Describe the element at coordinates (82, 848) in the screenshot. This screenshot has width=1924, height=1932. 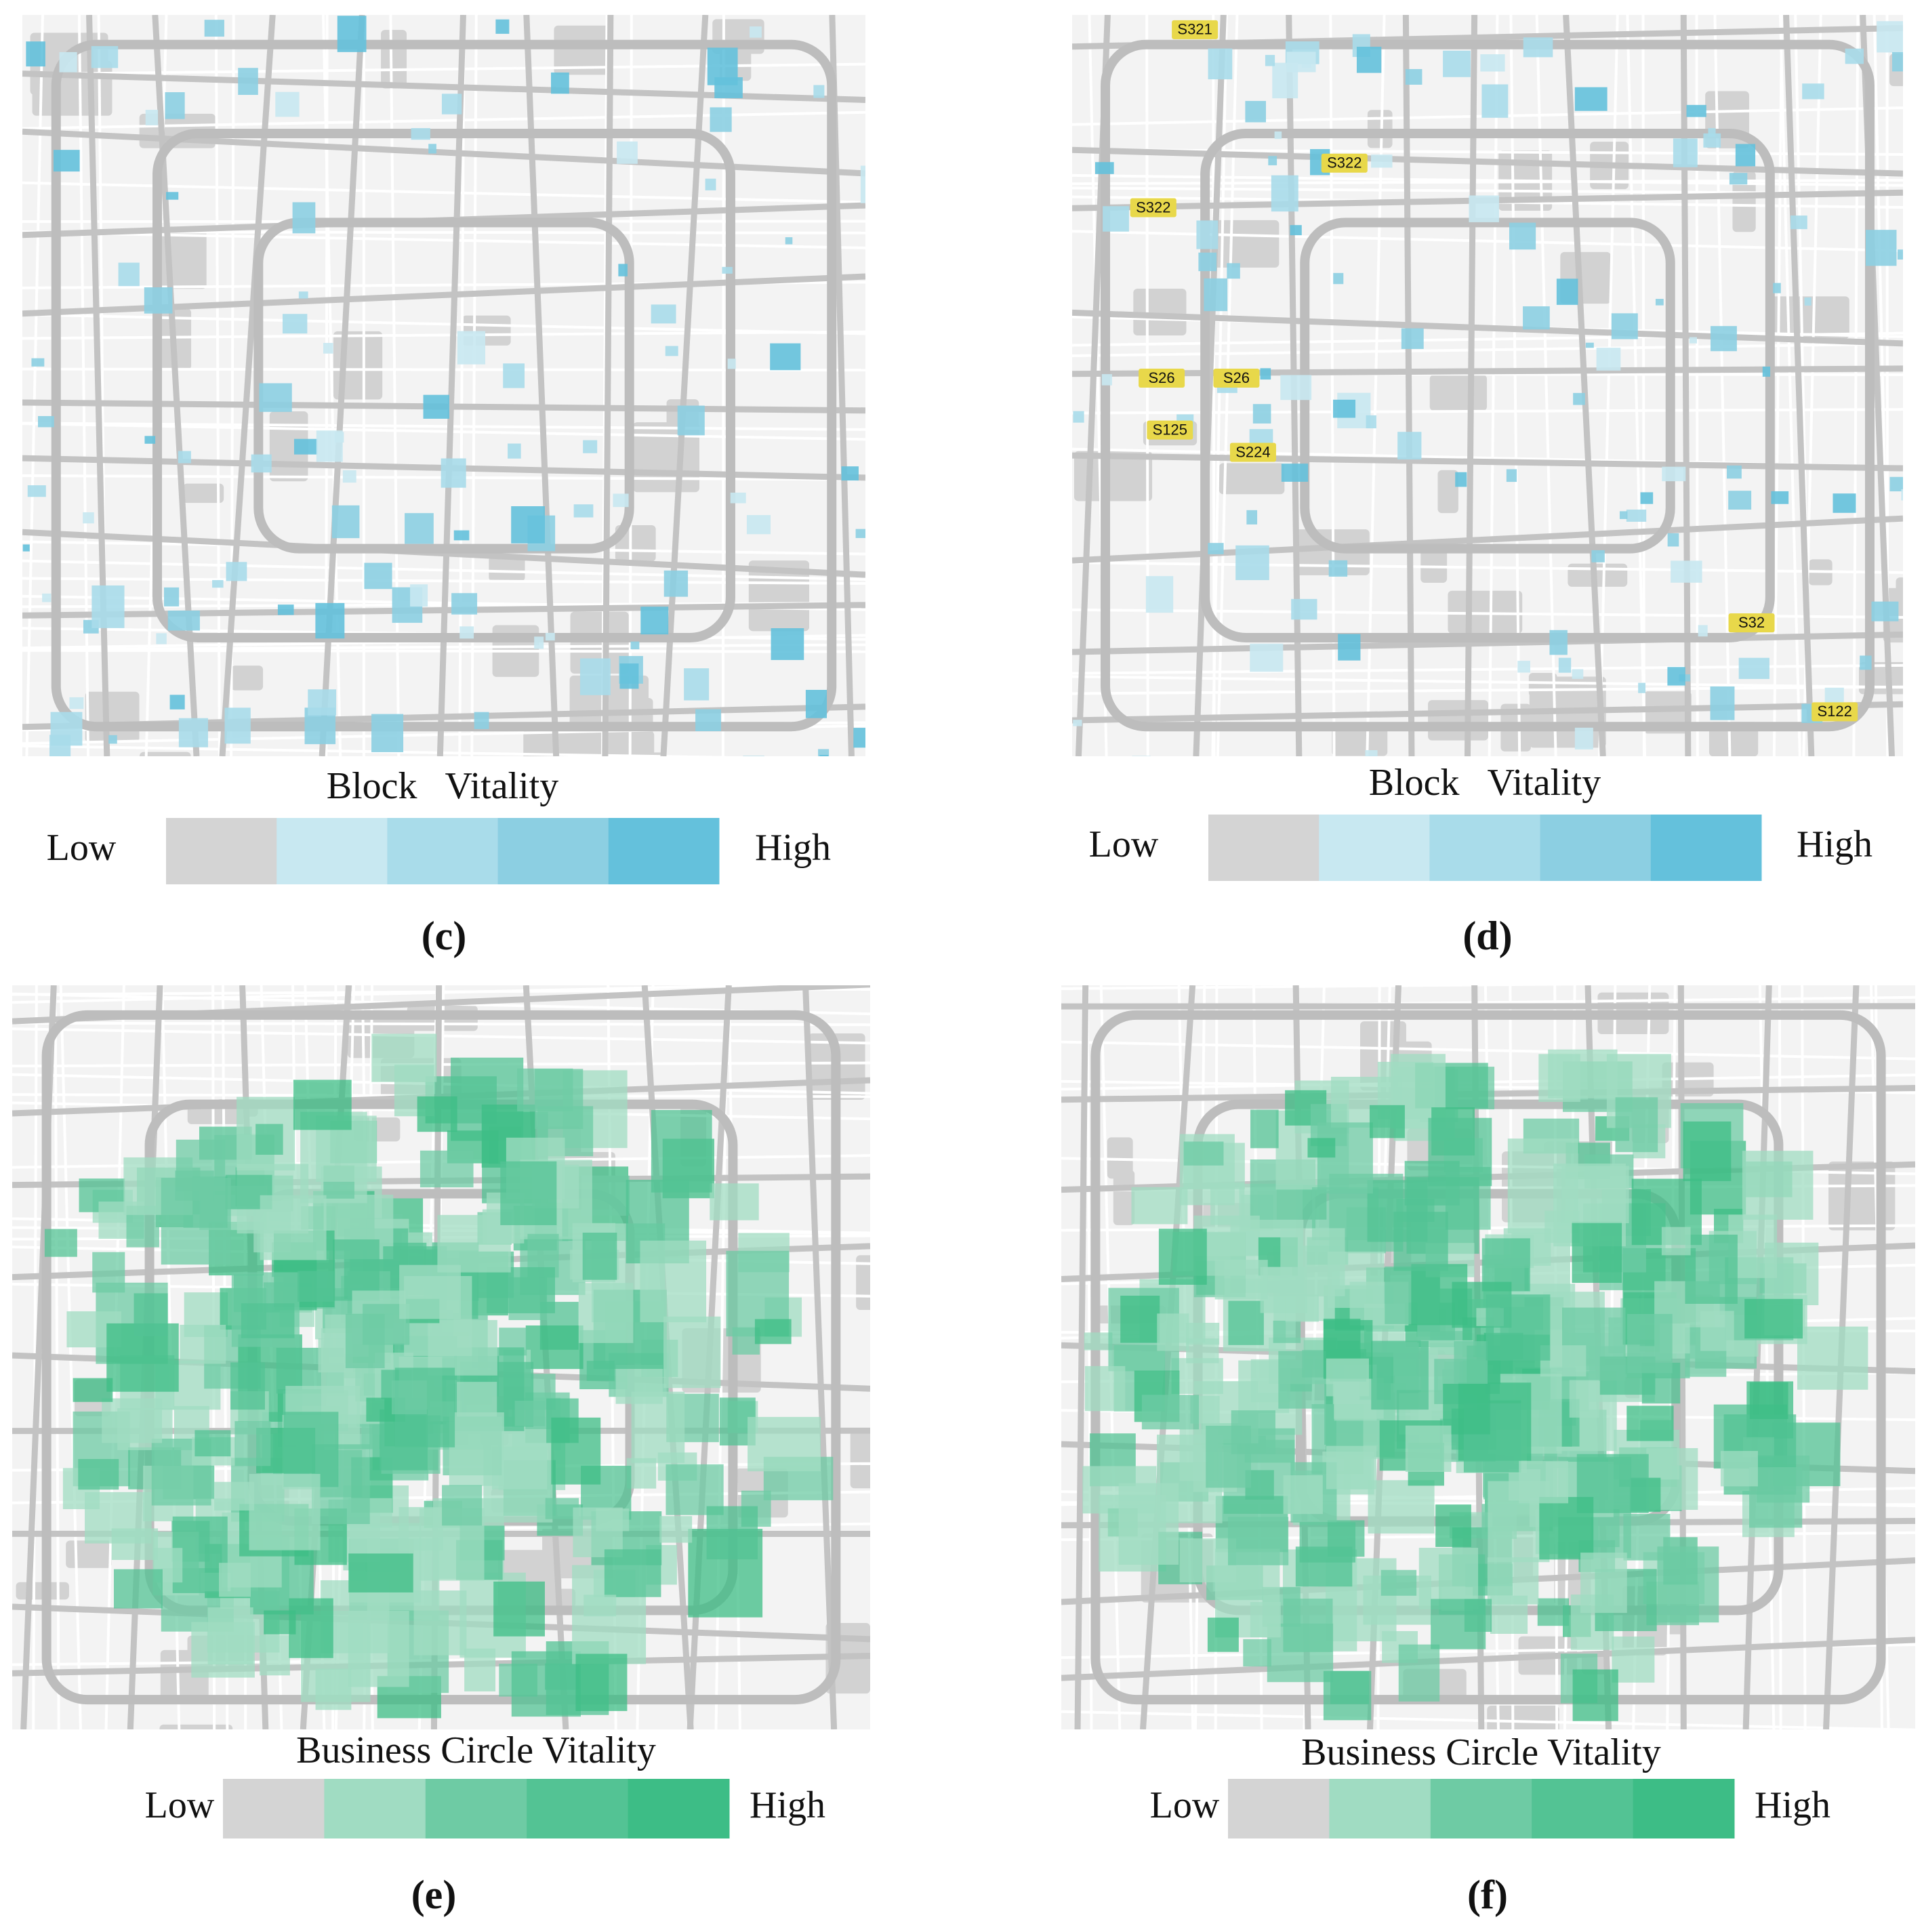
I see `legend-low: Low` at that location.